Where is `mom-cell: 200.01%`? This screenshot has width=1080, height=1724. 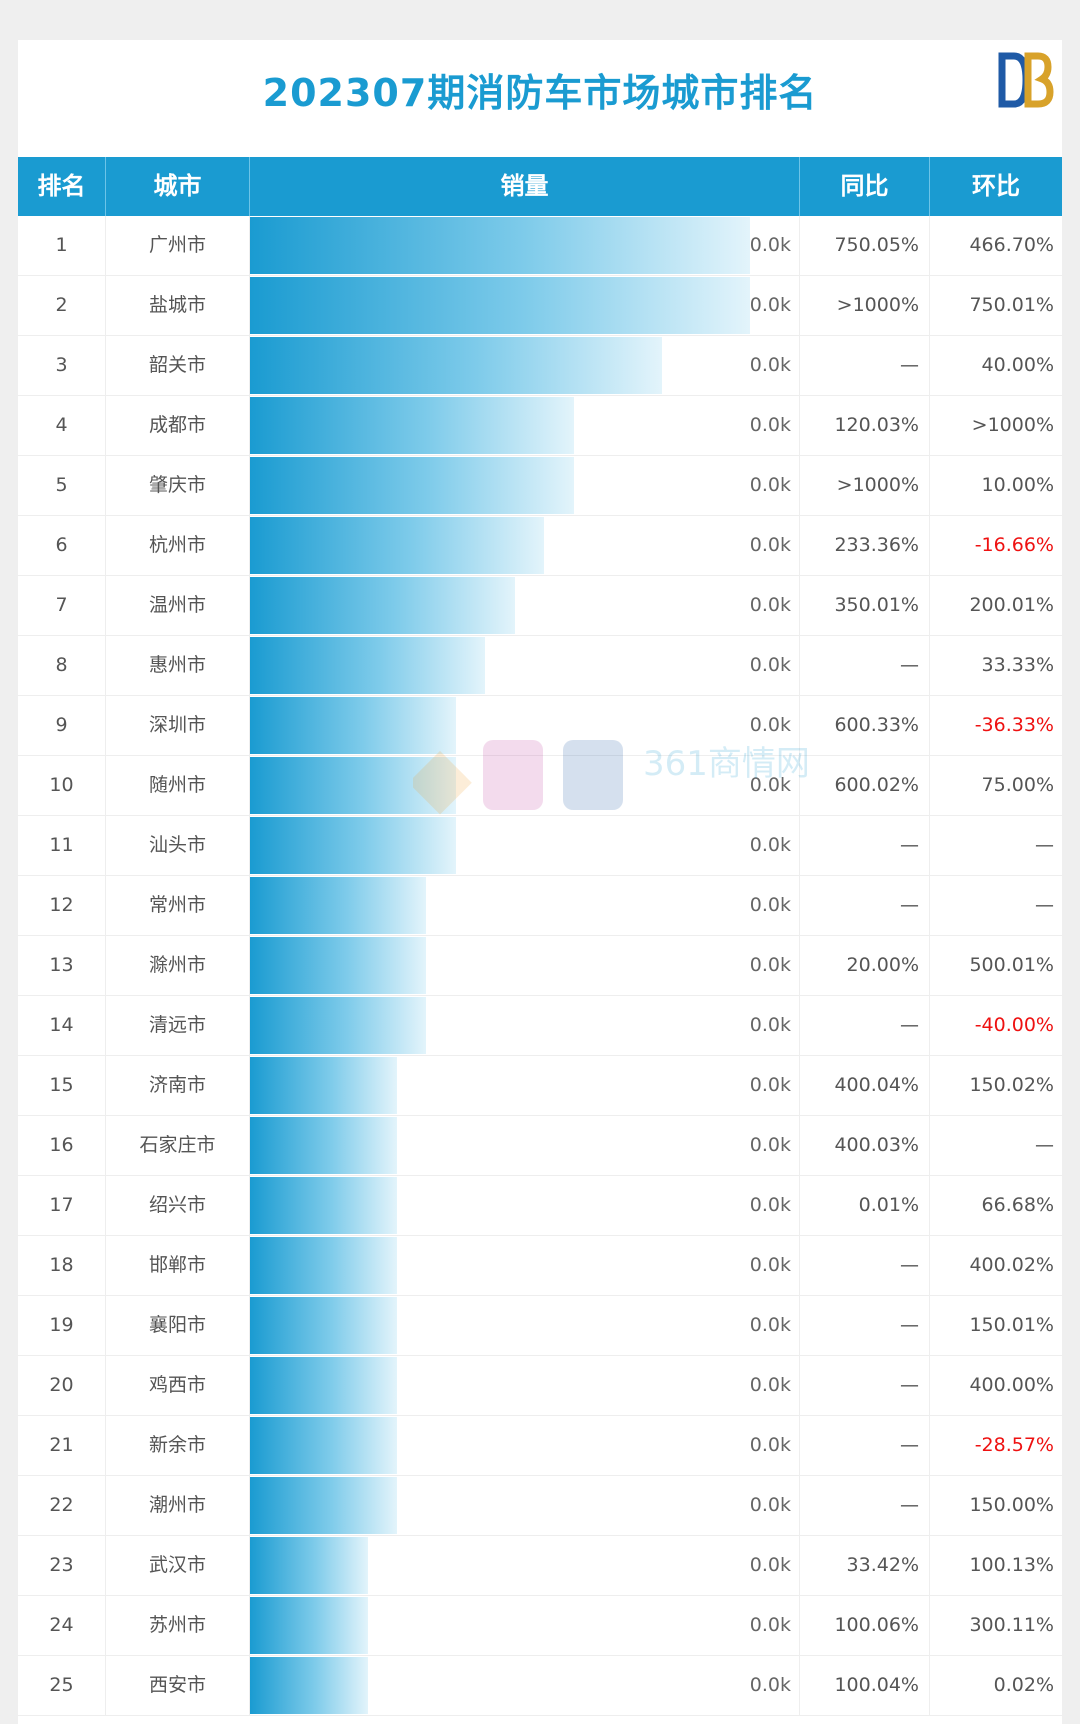 mom-cell: 200.01% is located at coordinates (1011, 605).